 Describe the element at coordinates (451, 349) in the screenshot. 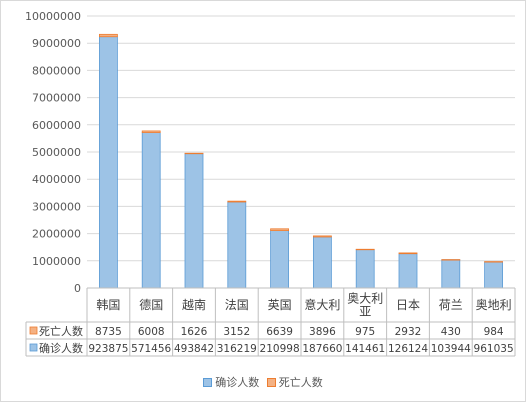

I see `table-cell-value: 103944` at that location.